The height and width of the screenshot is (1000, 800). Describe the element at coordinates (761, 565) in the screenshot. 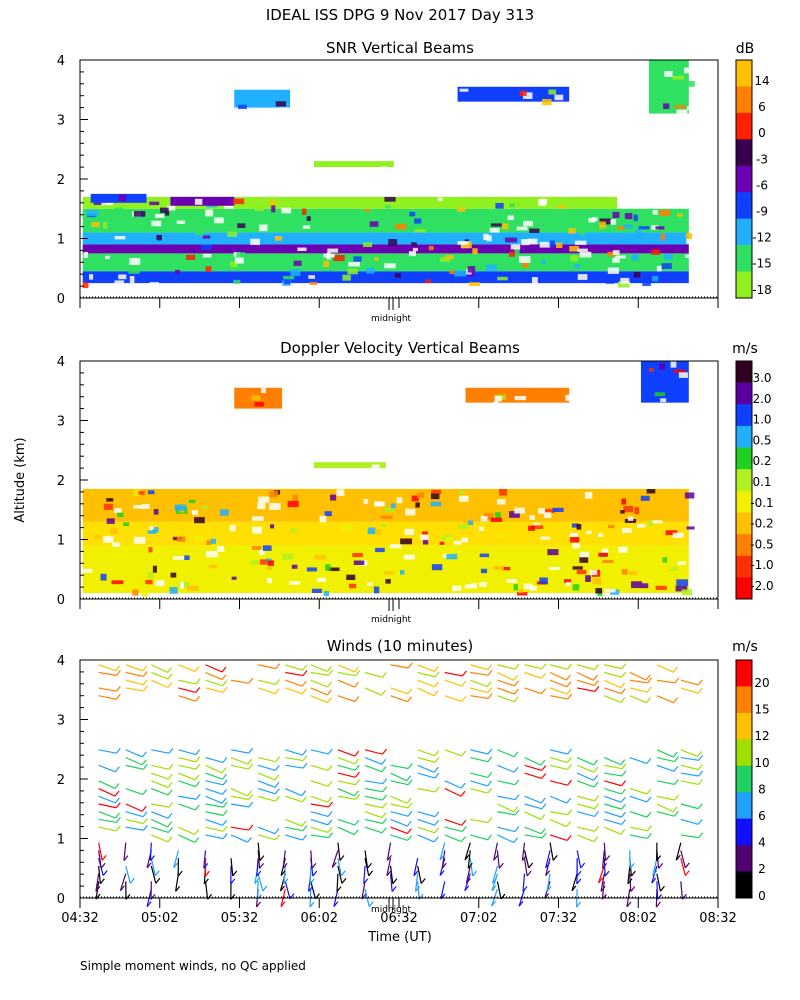

I see `colorbar-label: -1.0` at that location.